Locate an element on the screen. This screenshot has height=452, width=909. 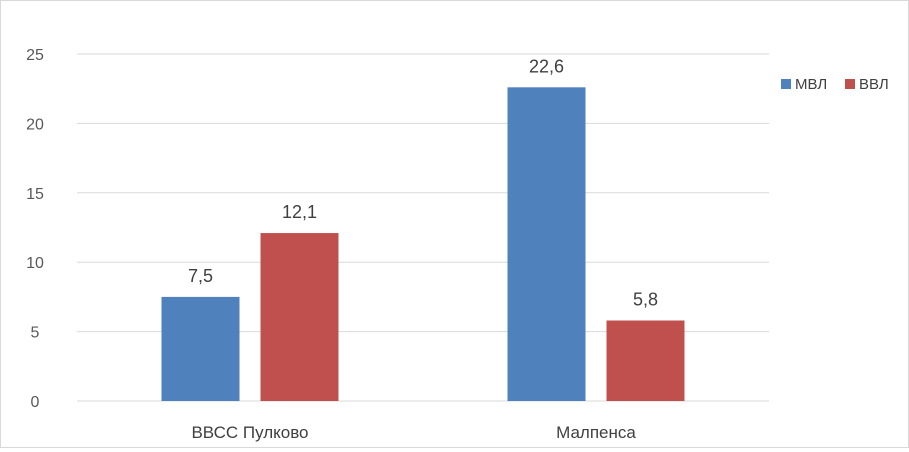
data-label: 7,5 is located at coordinates (200, 276).